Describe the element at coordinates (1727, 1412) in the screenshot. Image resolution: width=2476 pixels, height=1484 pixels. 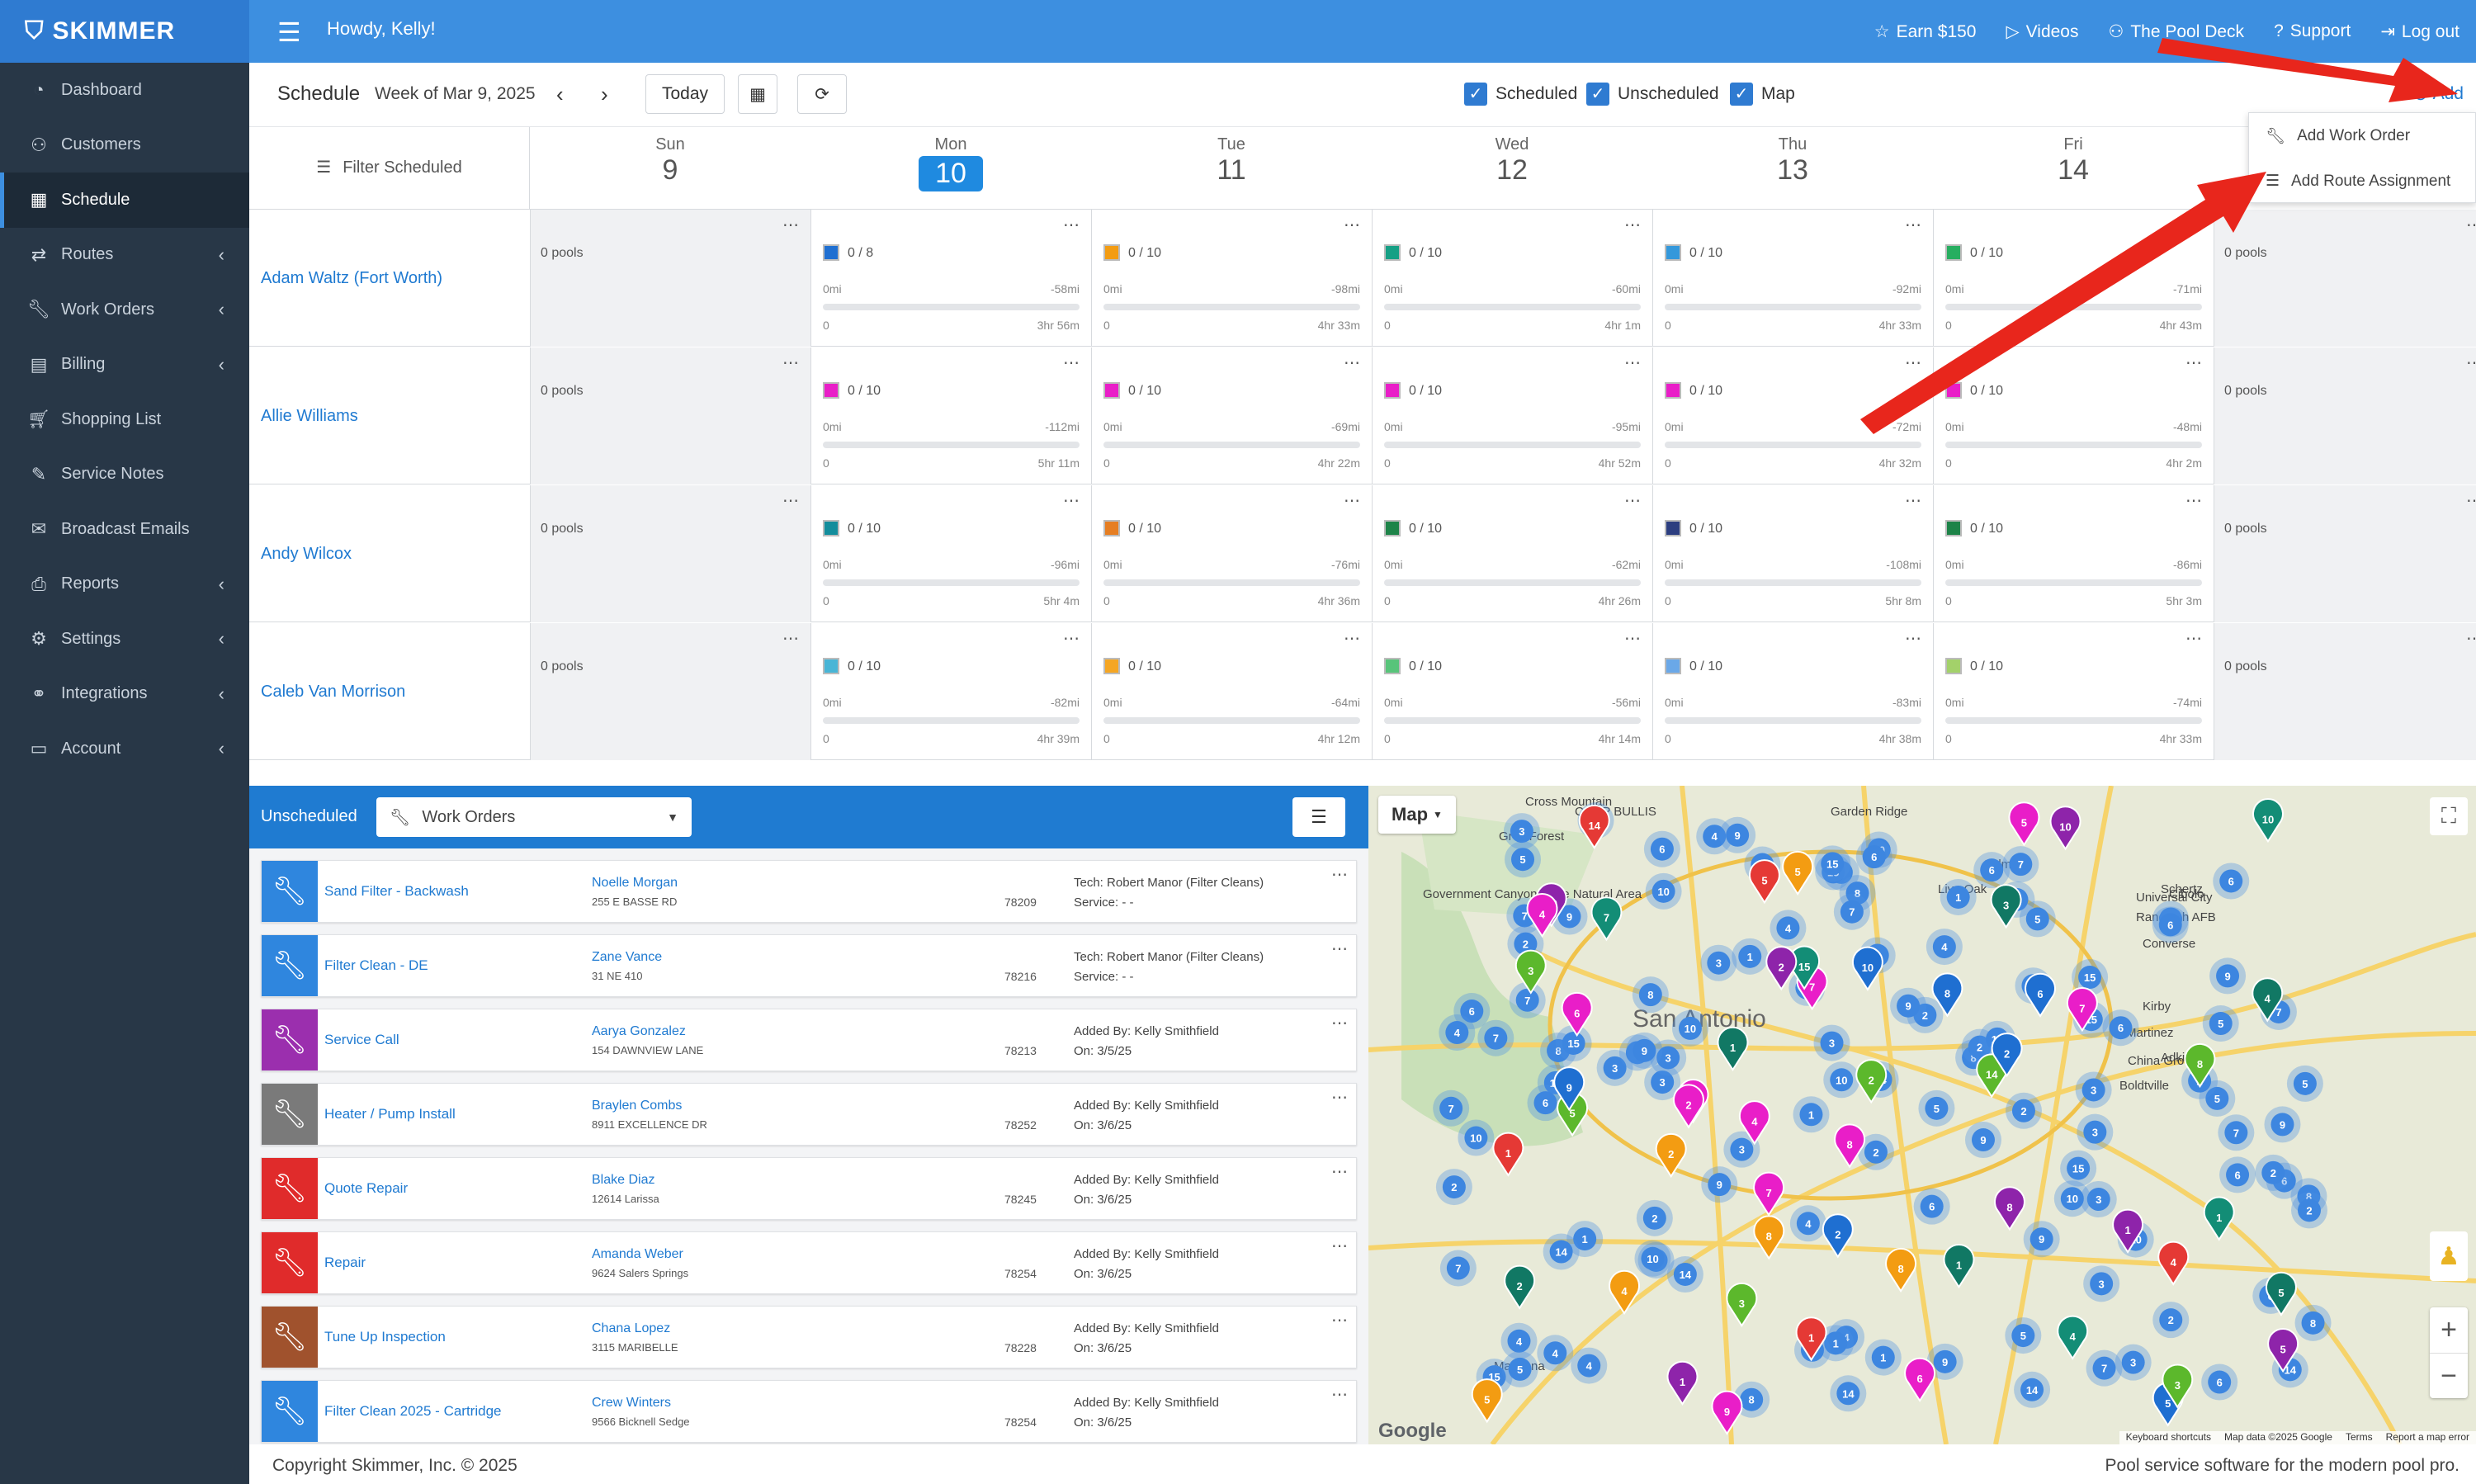
I see `map-pin-marker: 9` at that location.